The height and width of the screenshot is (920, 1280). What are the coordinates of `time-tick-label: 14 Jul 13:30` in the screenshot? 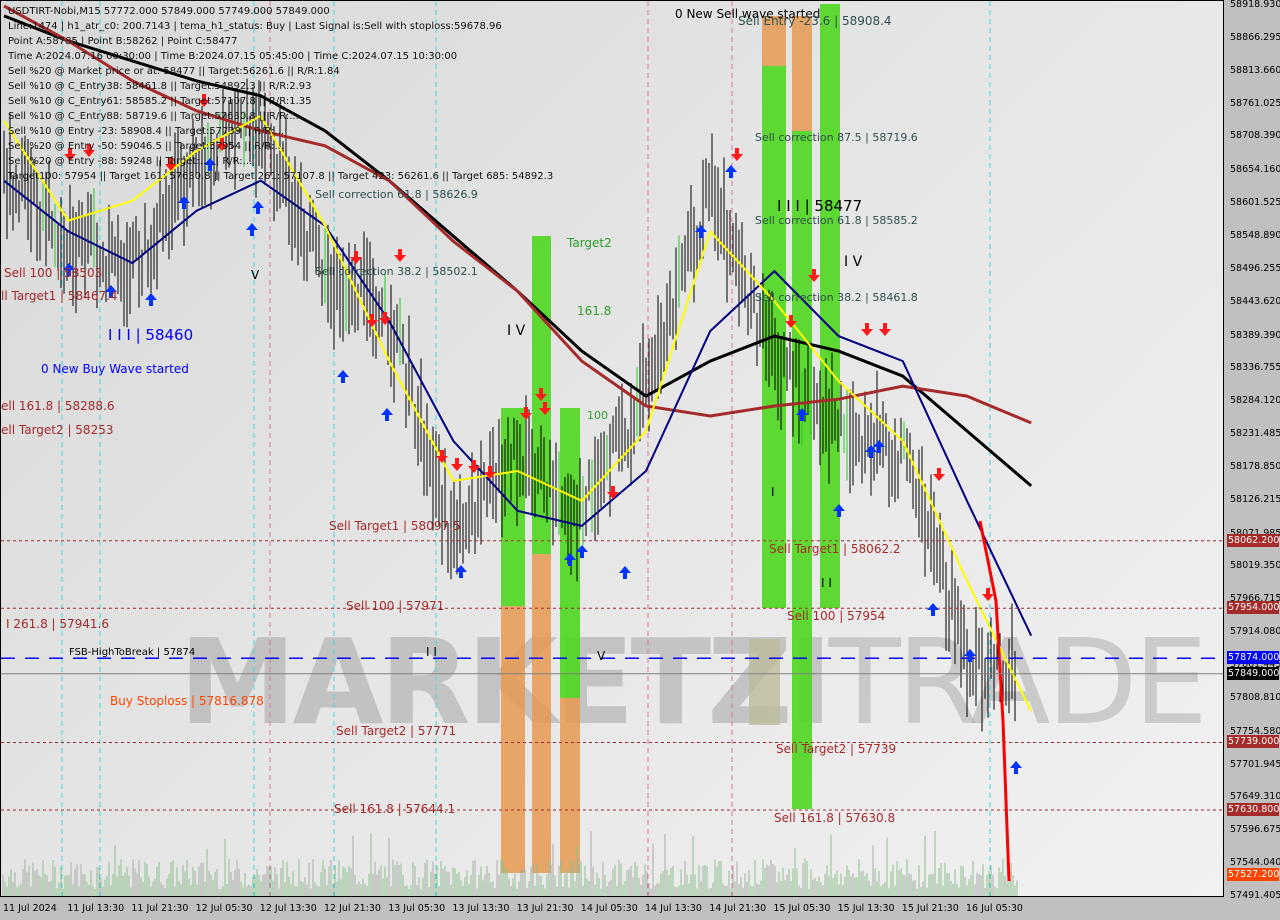 It's located at (673, 908).